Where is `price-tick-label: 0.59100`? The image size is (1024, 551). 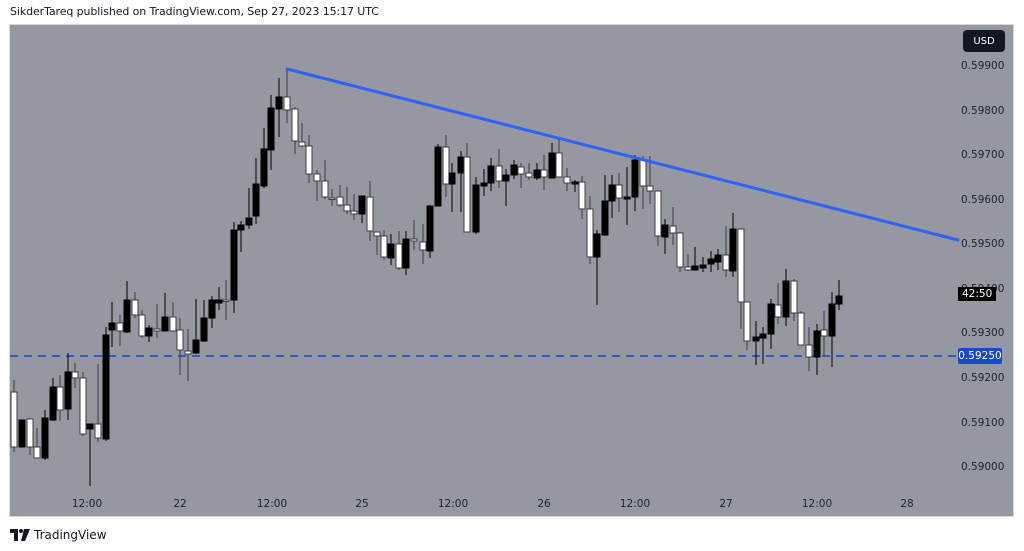
price-tick-label: 0.59100 is located at coordinates (983, 423).